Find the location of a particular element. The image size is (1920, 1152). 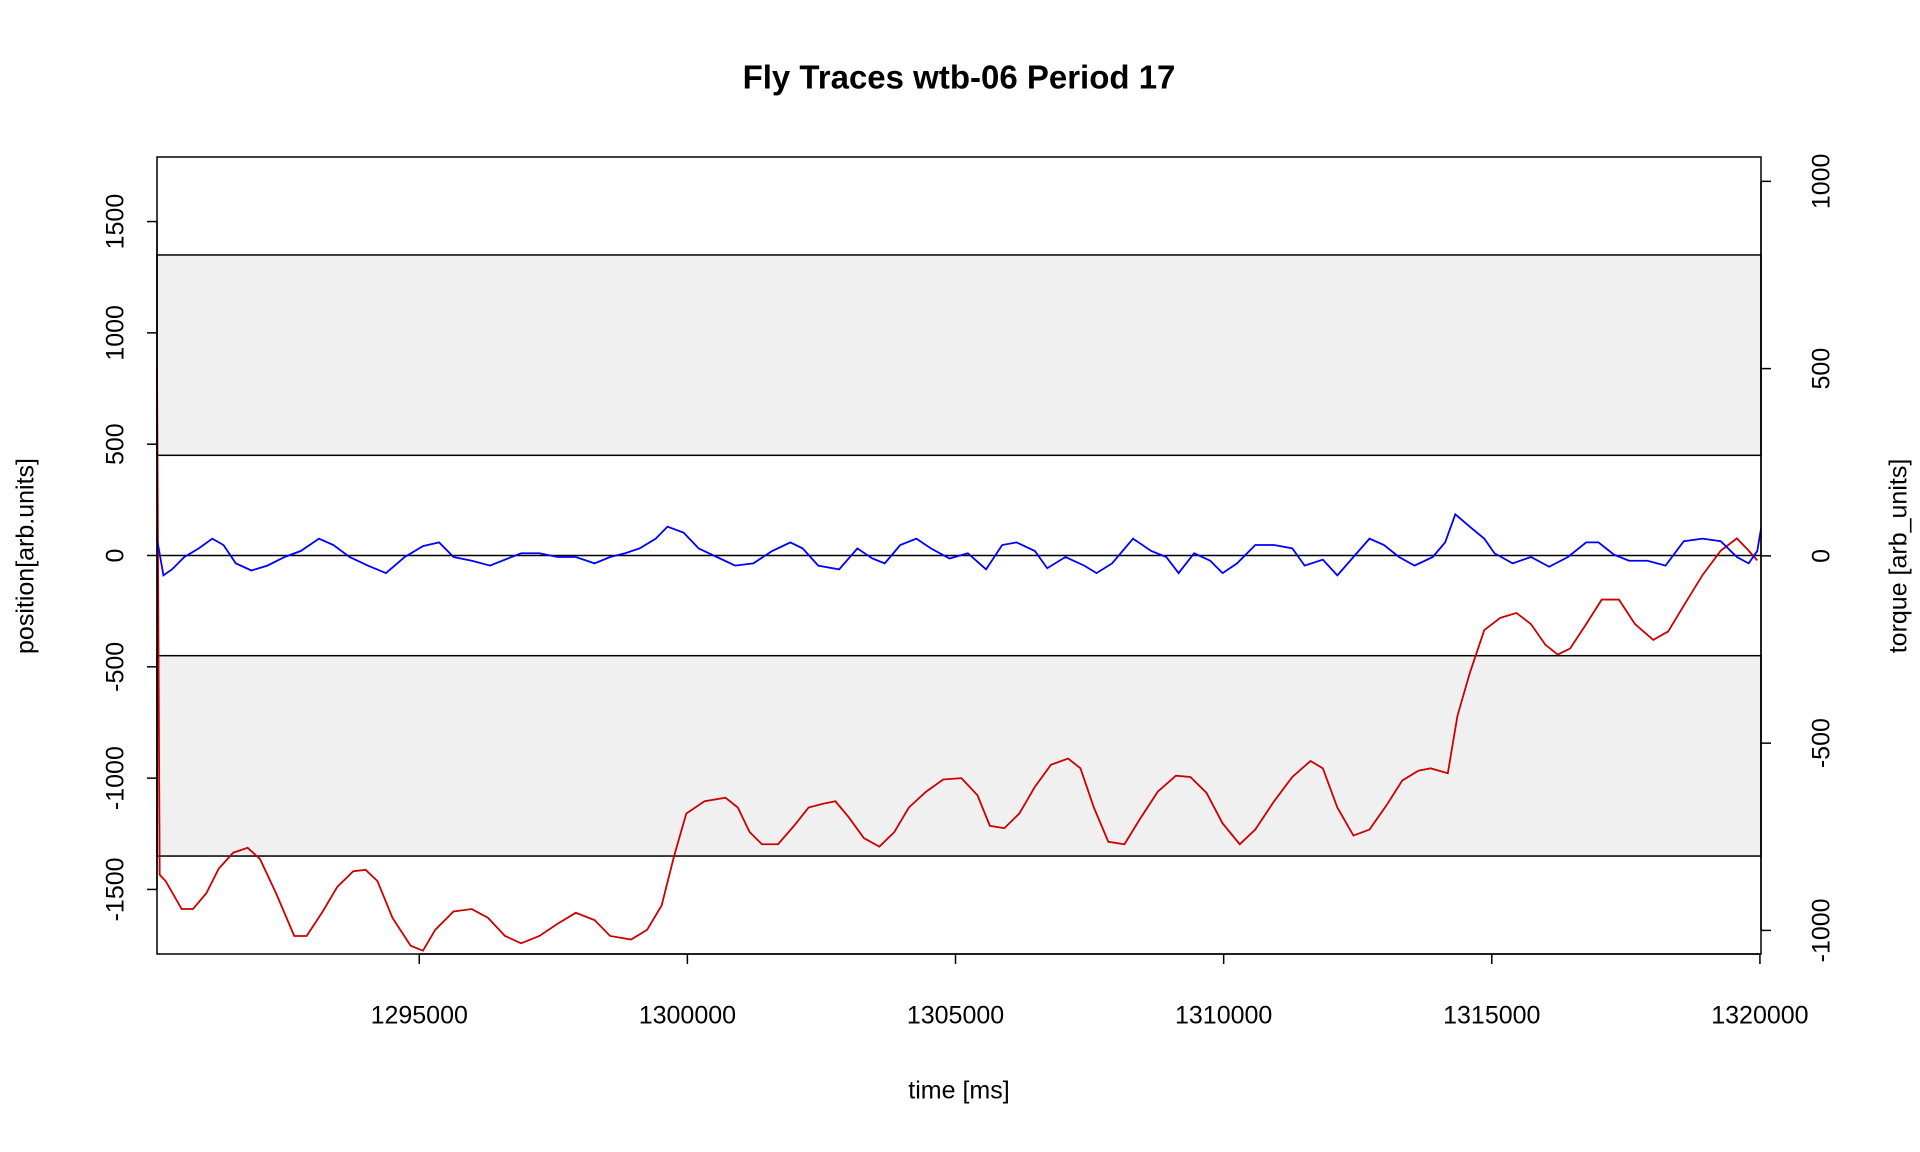

y-tick-label: 1000 is located at coordinates (116, 333).